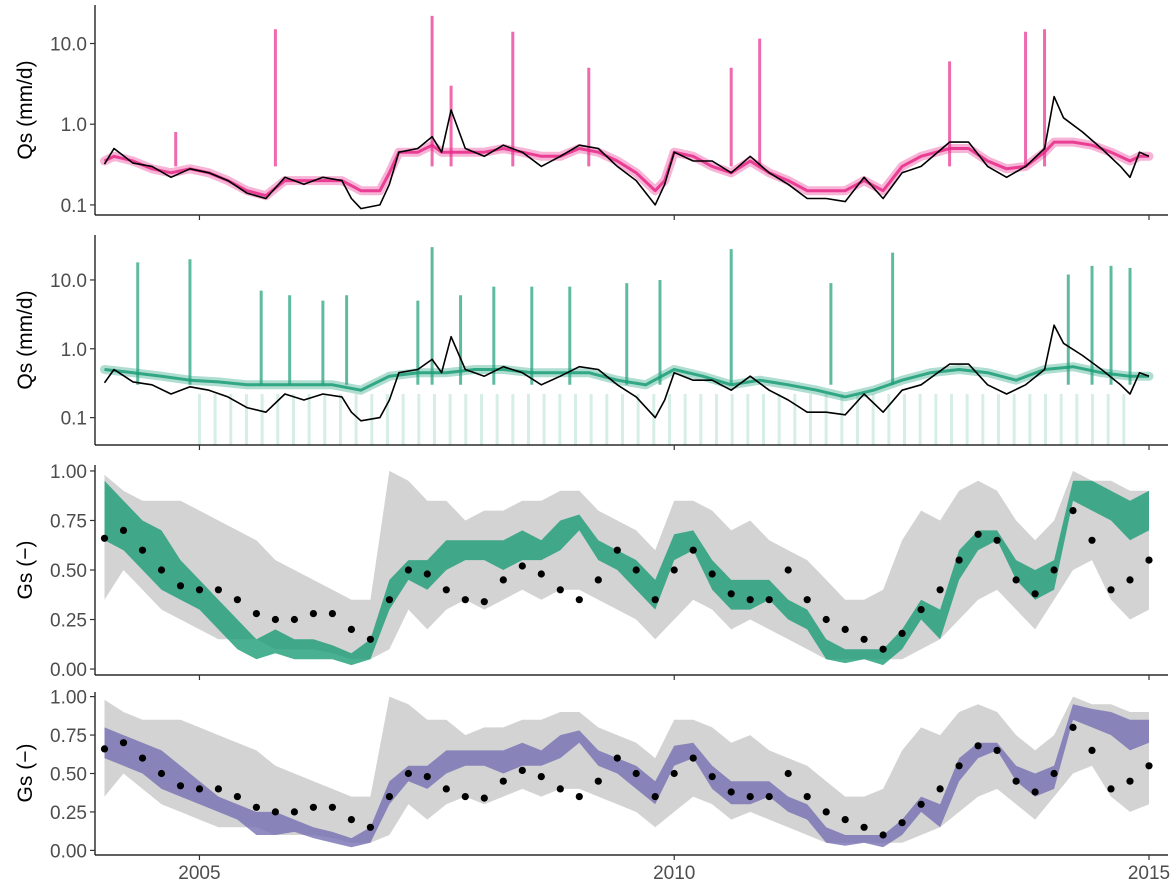  Describe the element at coordinates (74, 419) in the screenshot. I see `panel-2-y-tick-label: 0.1` at that location.